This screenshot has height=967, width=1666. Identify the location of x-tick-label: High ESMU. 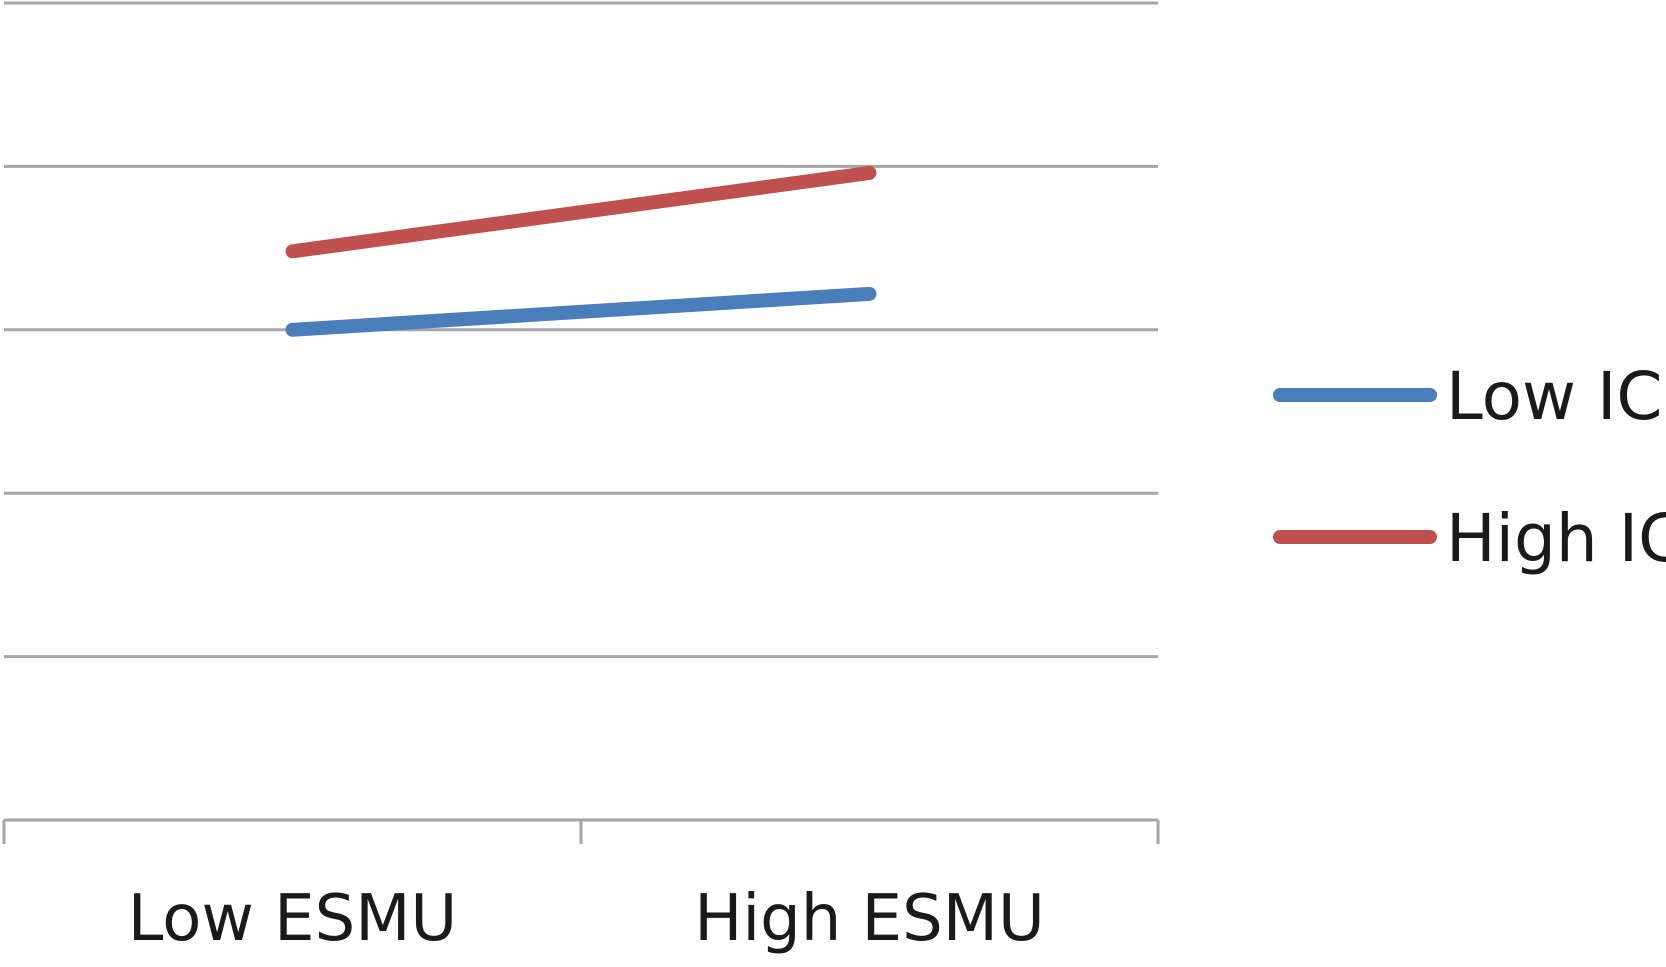
(869, 919).